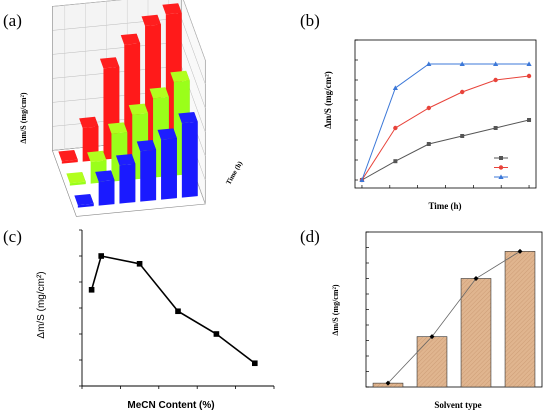 This screenshot has height=417, width=550. What do you see at coordinates (12, 236) in the screenshot?
I see `panel-c-label: (c)` at bounding box center [12, 236].